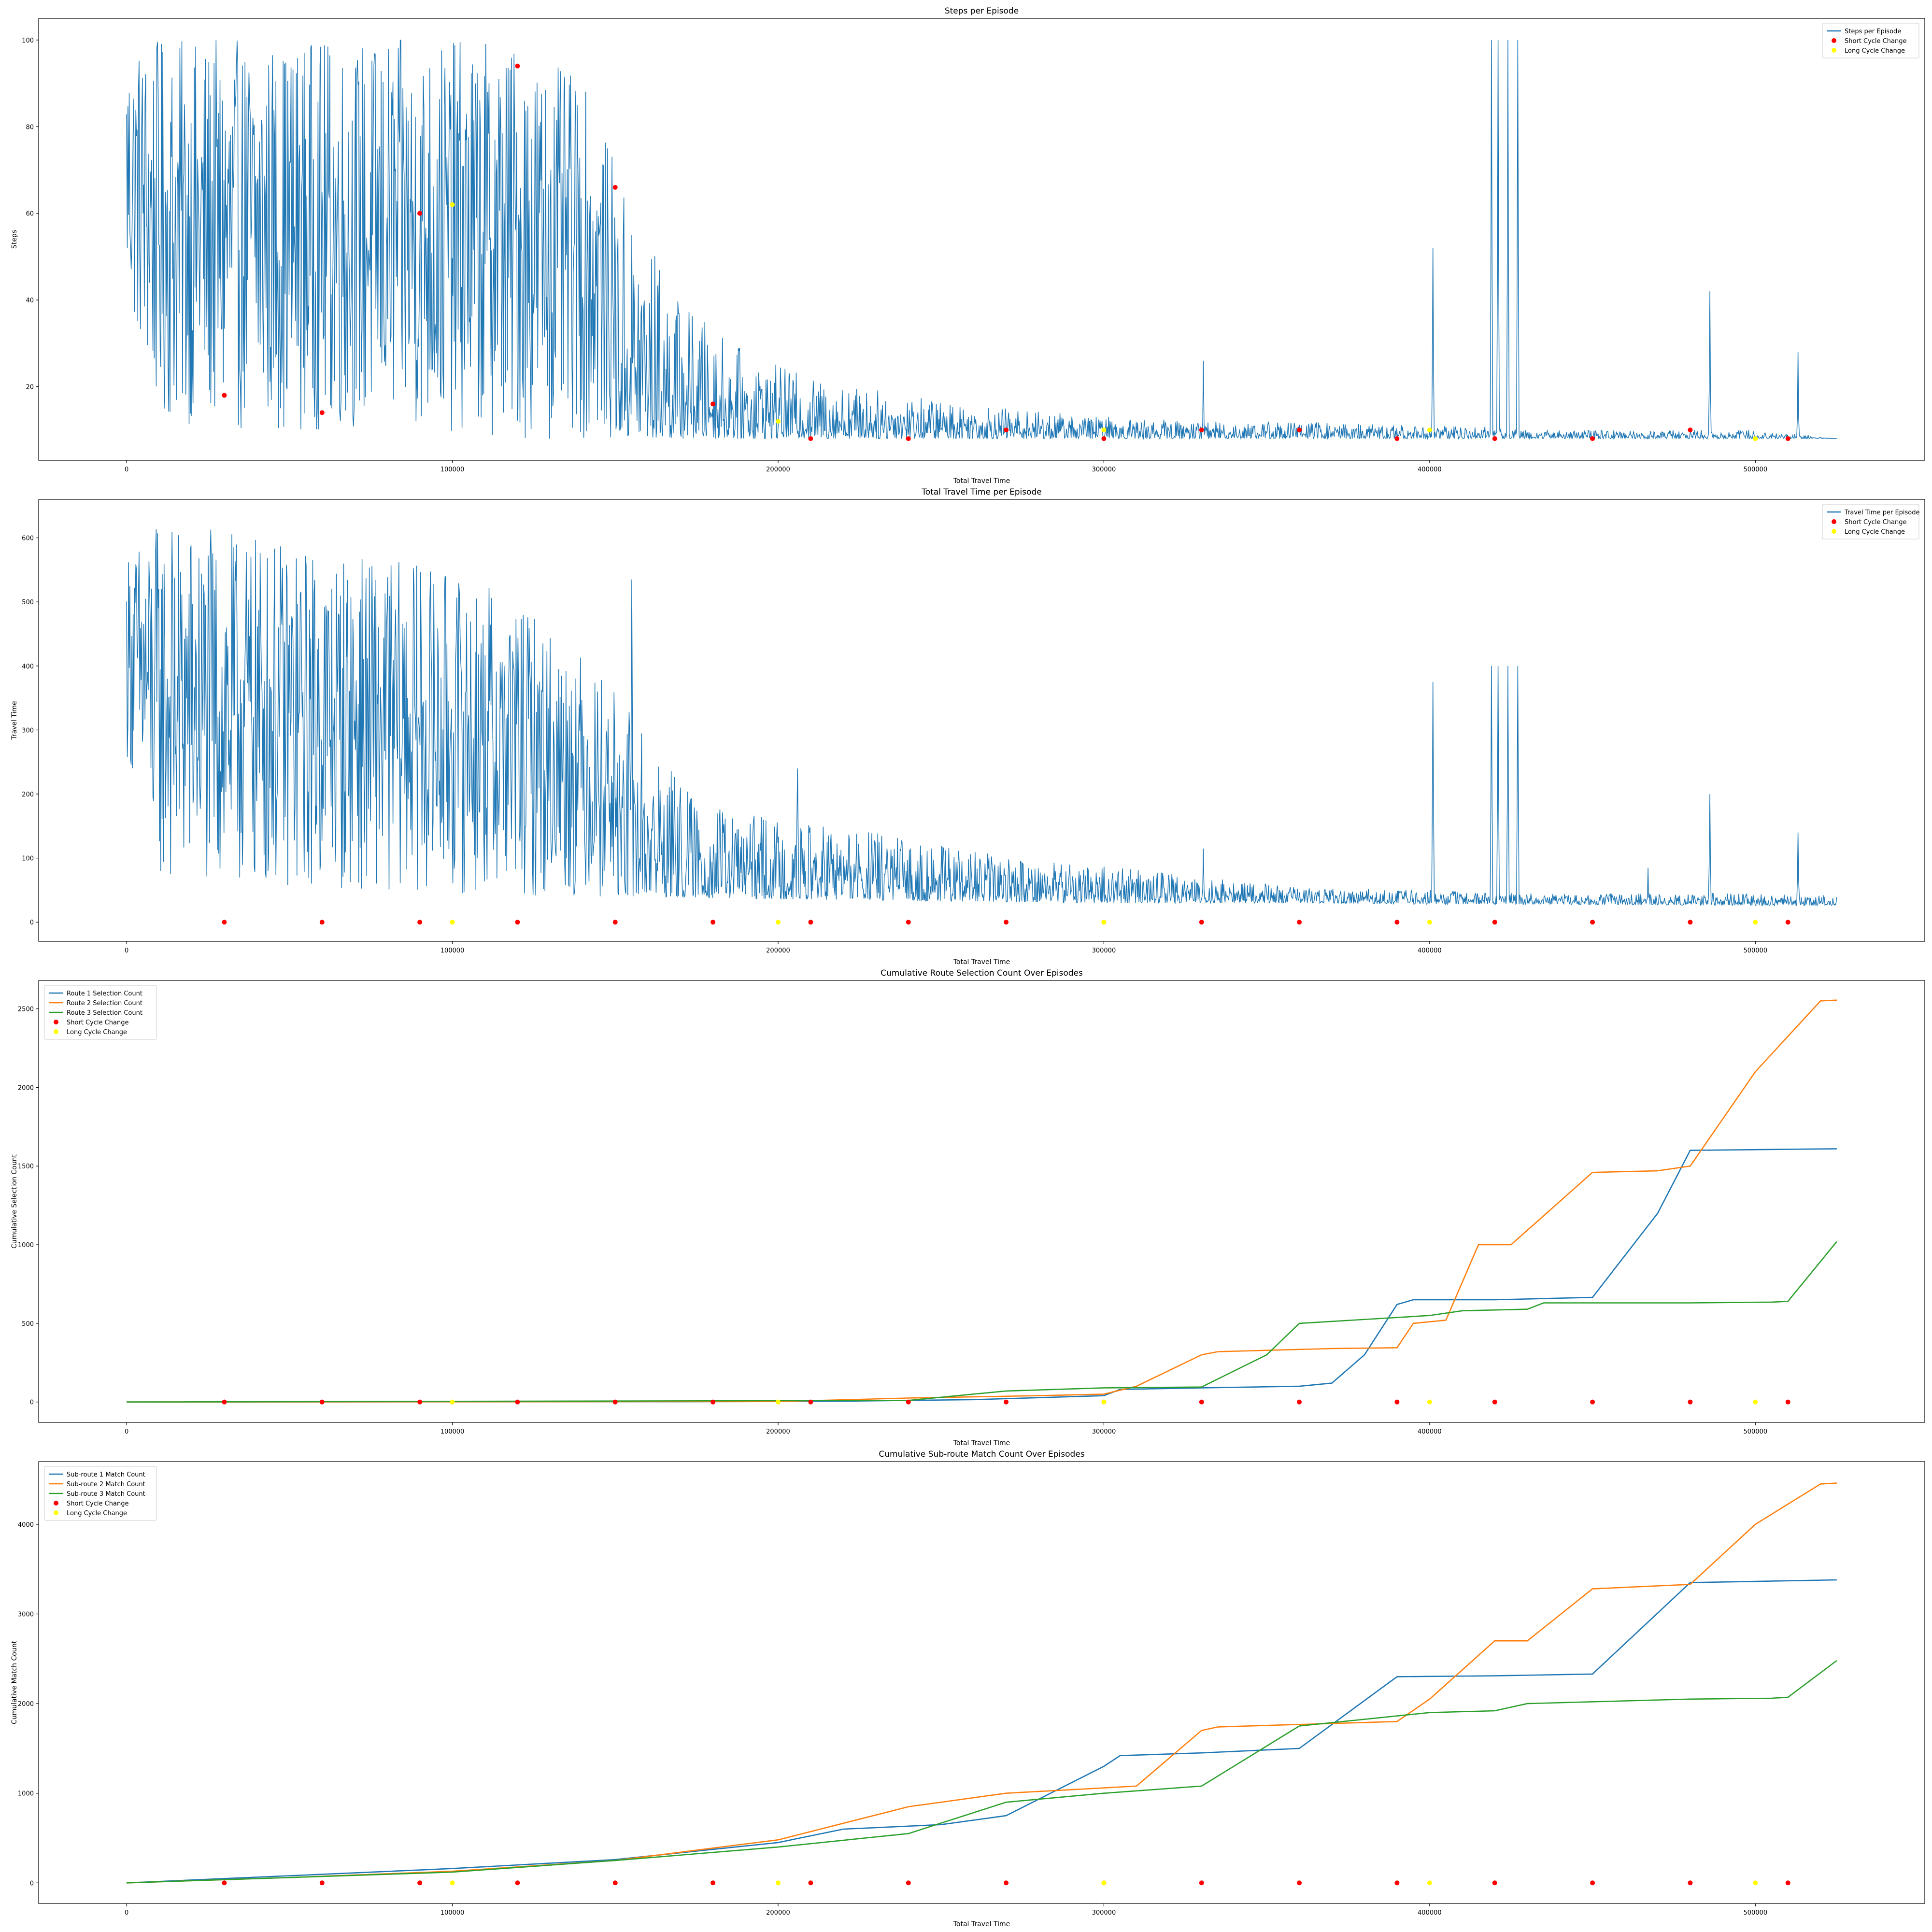 Image resolution: width=1932 pixels, height=1932 pixels. What do you see at coordinates (981, 1443) in the screenshot?
I see `x-axis-label: Total Travel Time` at bounding box center [981, 1443].